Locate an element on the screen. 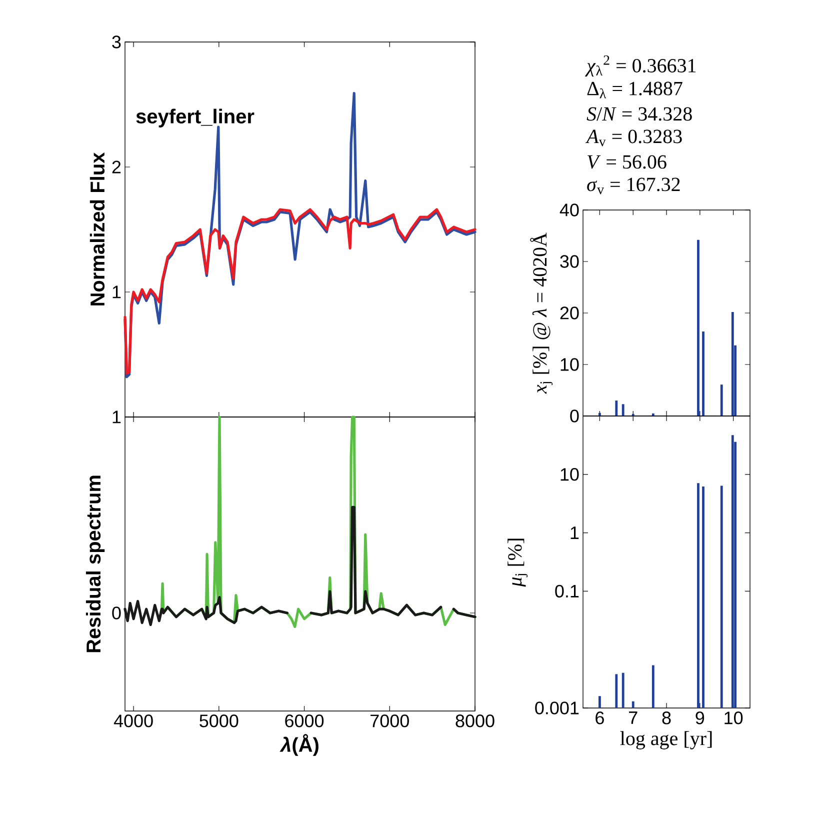 The height and width of the screenshot is (834, 834). y-axis-title: μ$_{j}$ [%] is located at coordinates (518, 562).